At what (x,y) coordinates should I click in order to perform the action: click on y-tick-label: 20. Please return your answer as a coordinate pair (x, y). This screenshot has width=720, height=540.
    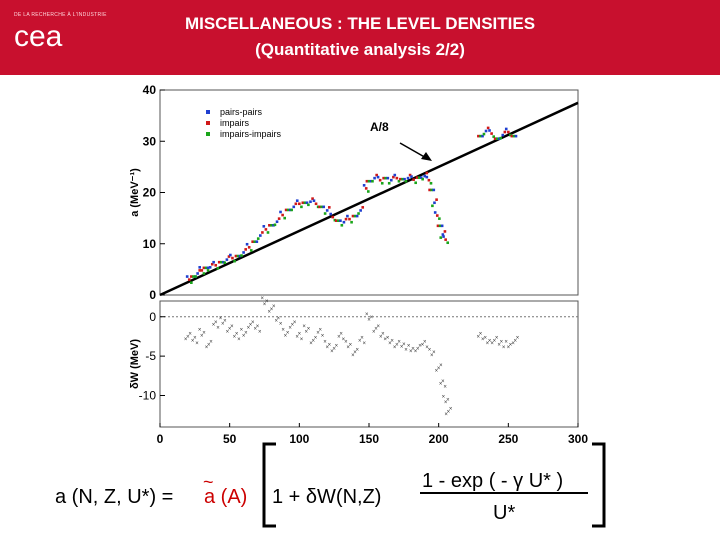
    Looking at the image, I should click on (150, 193).